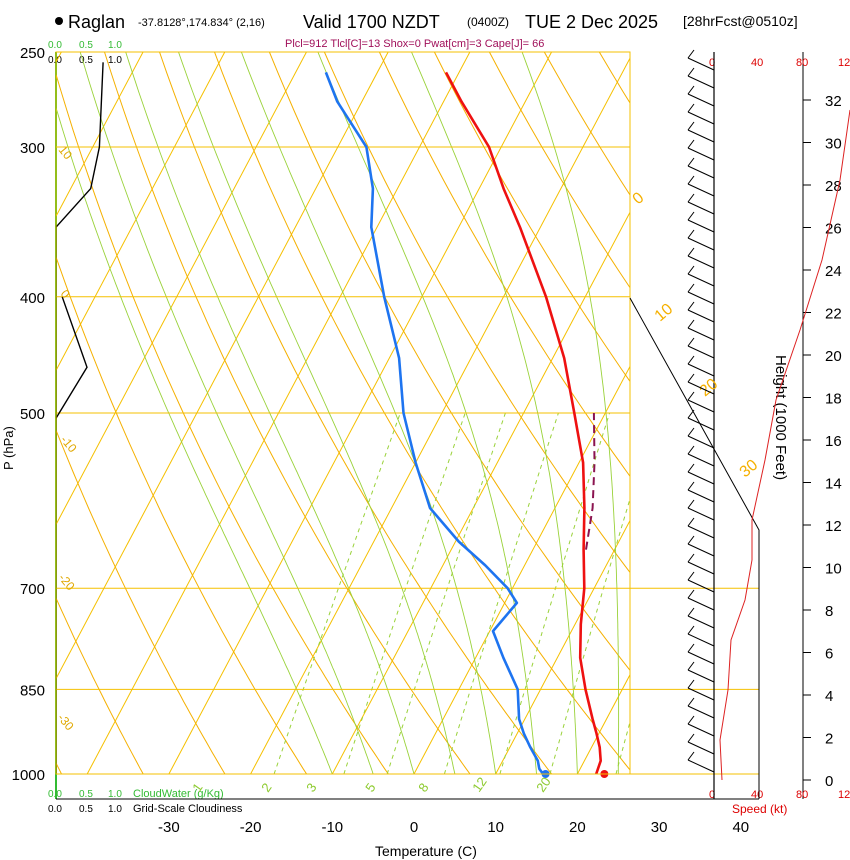 The height and width of the screenshot is (860, 850). What do you see at coordinates (32, 690) in the screenshot?
I see `pressure-label: 850` at bounding box center [32, 690].